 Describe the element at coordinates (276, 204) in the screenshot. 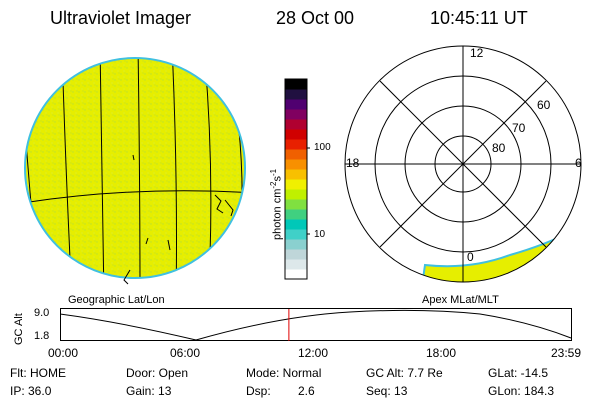

I see `colorbar-unit-label: photon cm-2s-1` at that location.